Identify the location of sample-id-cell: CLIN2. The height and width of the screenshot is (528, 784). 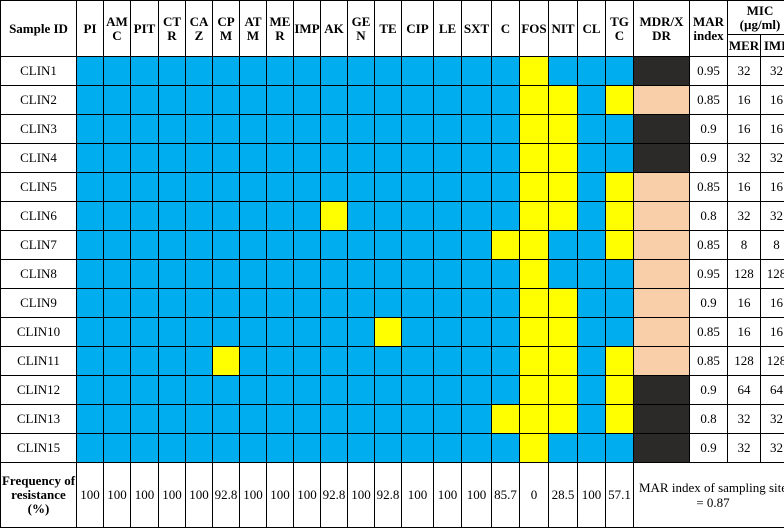
(39, 100).